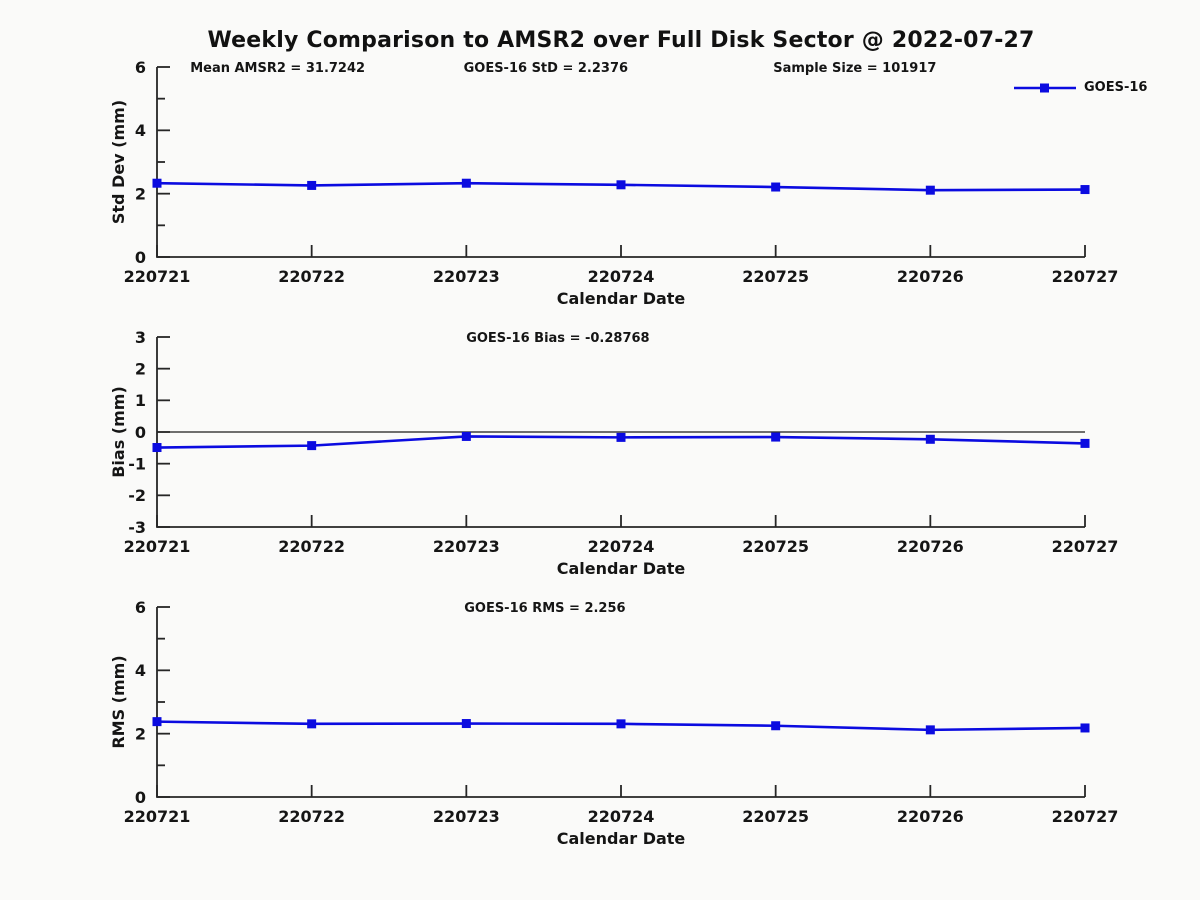 This screenshot has width=1200, height=900. Describe the element at coordinates (854, 68) in the screenshot. I see `annotation: Sample Size = 101917` at that location.